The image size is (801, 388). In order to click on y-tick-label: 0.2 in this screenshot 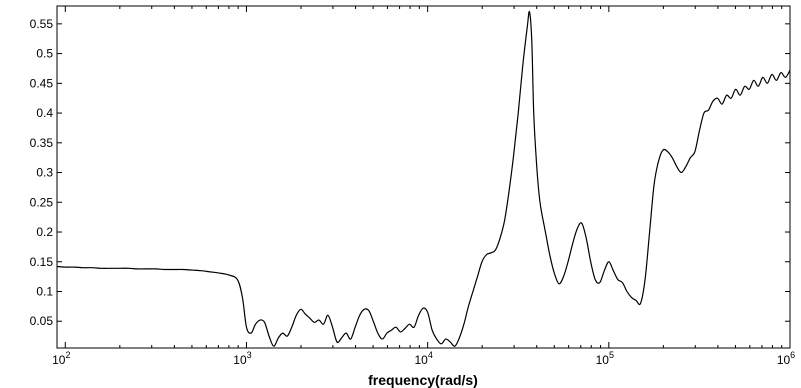, I will do `click(44, 232)`.